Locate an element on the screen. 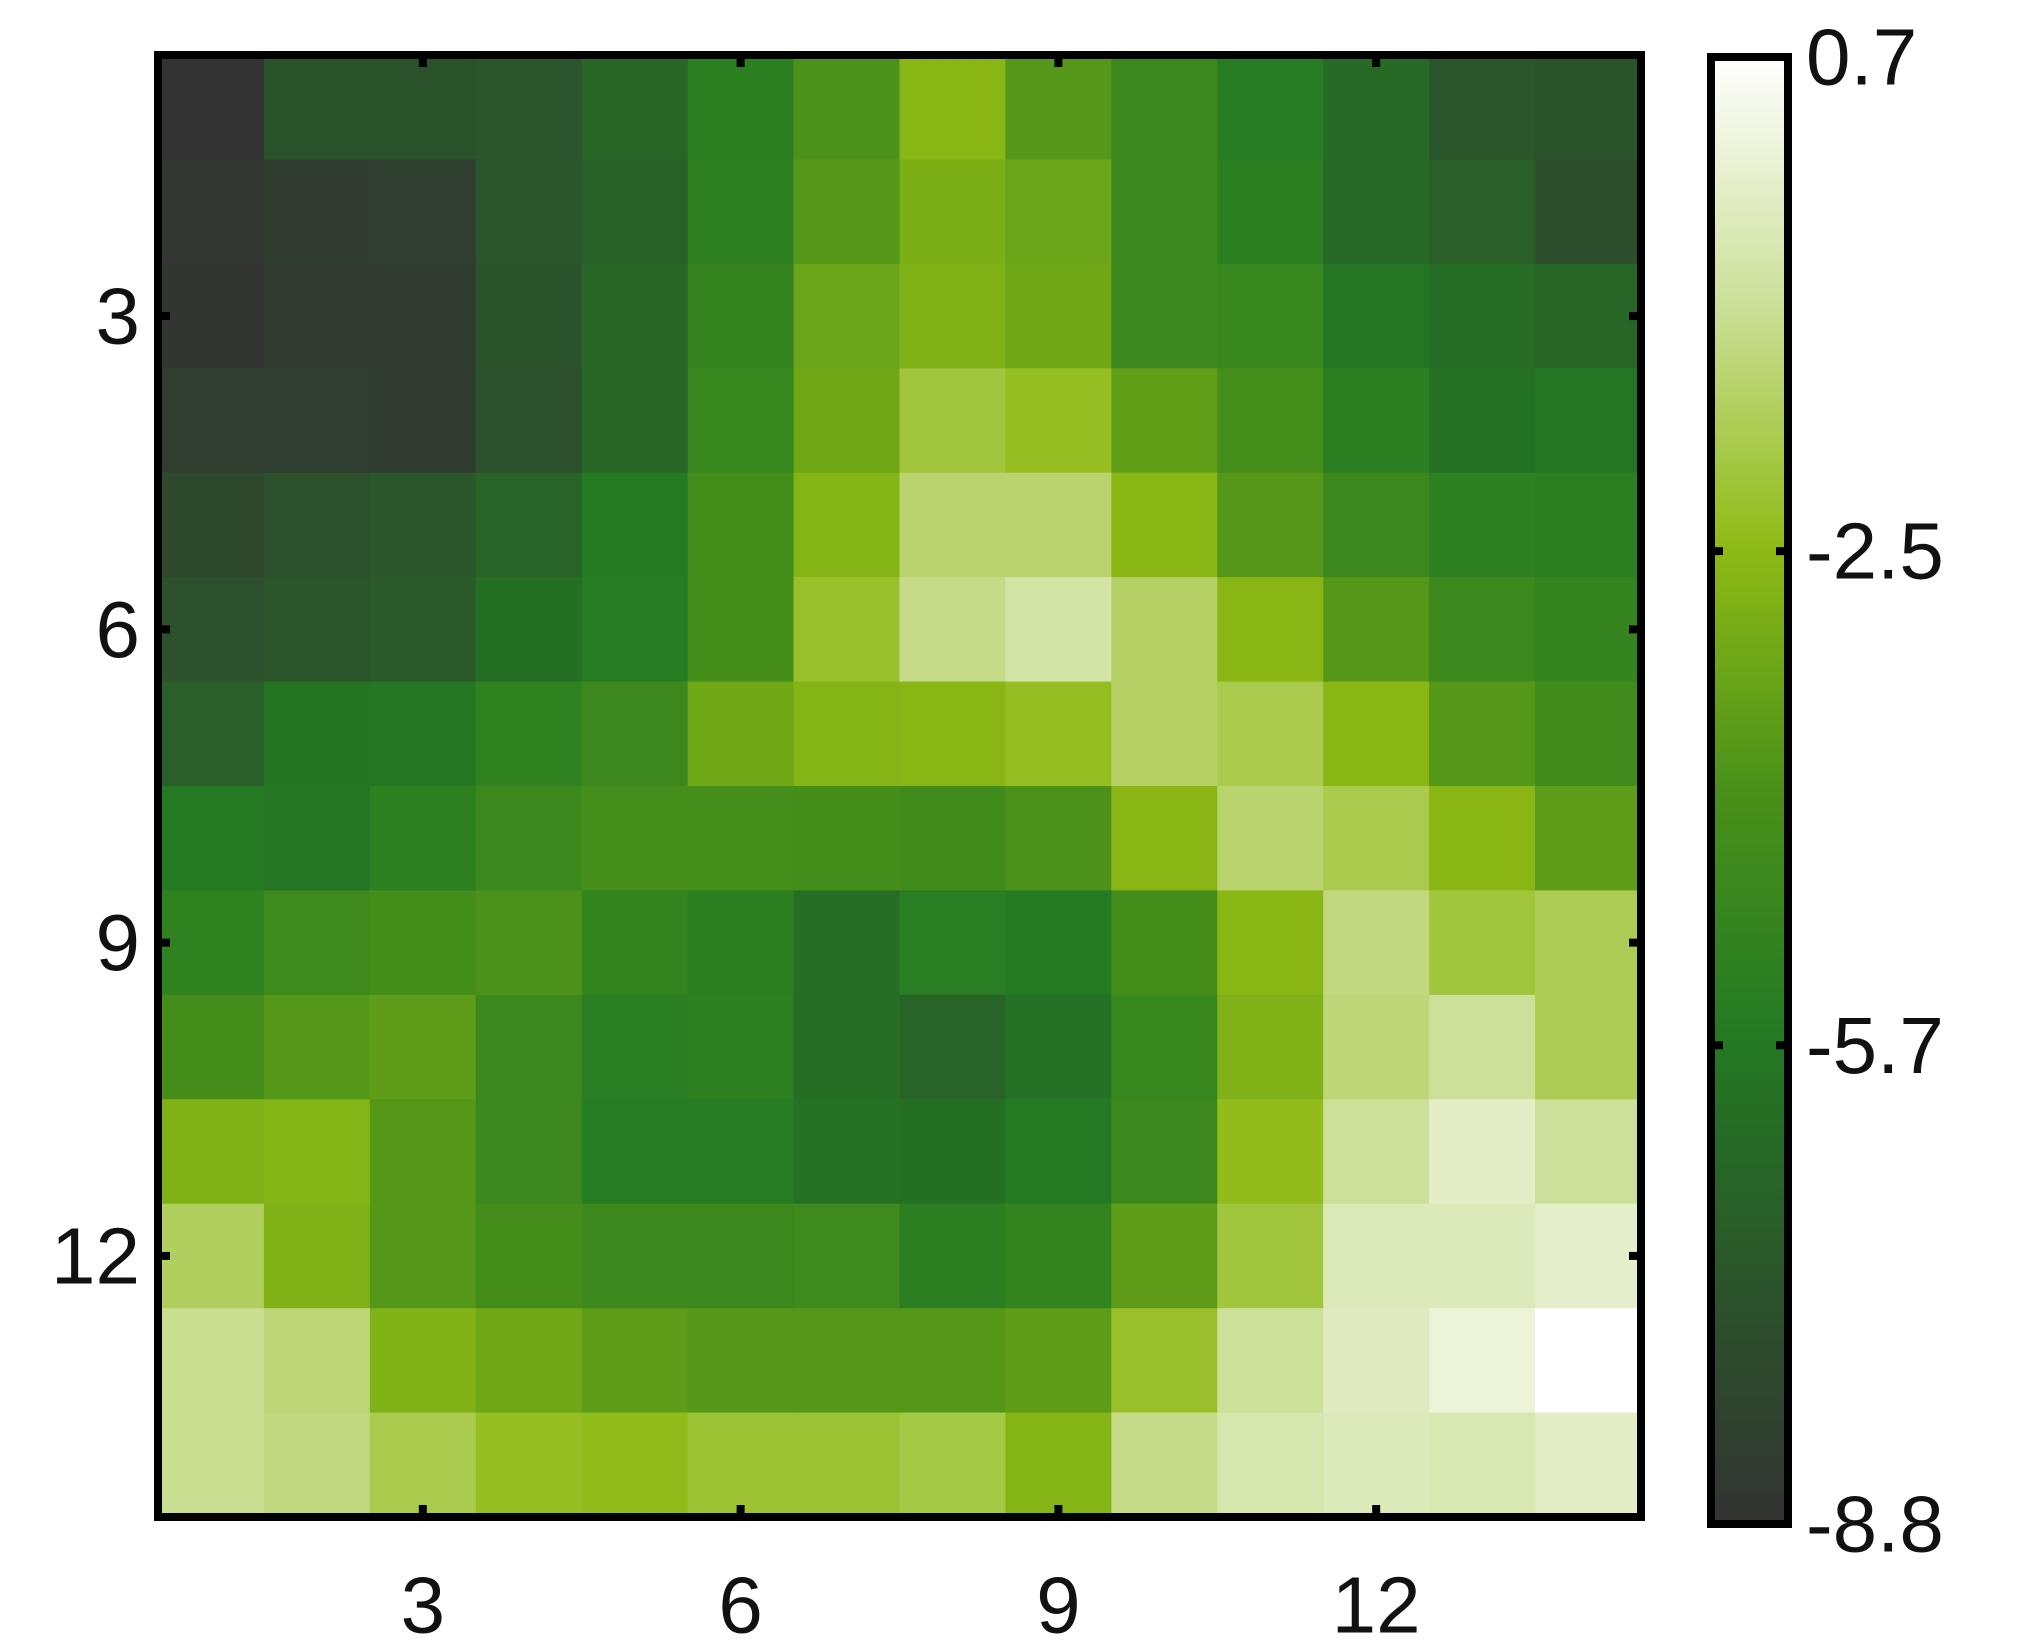 This screenshot has height=1650, width=2036. colorbar-tick-label: 0.7 is located at coordinates (1861, 57).